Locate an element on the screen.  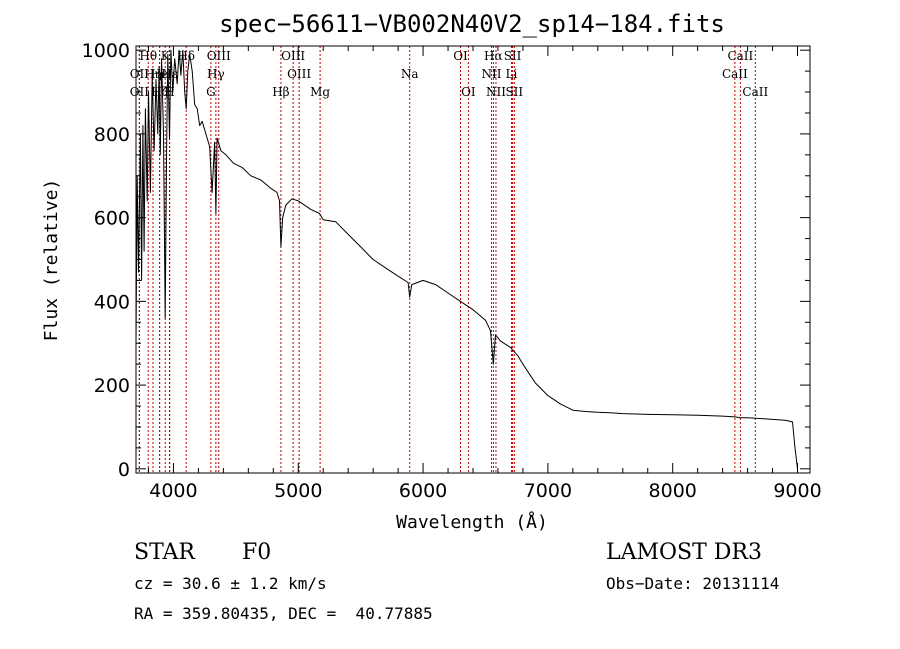
class-label: STAR is located at coordinates (164, 552).